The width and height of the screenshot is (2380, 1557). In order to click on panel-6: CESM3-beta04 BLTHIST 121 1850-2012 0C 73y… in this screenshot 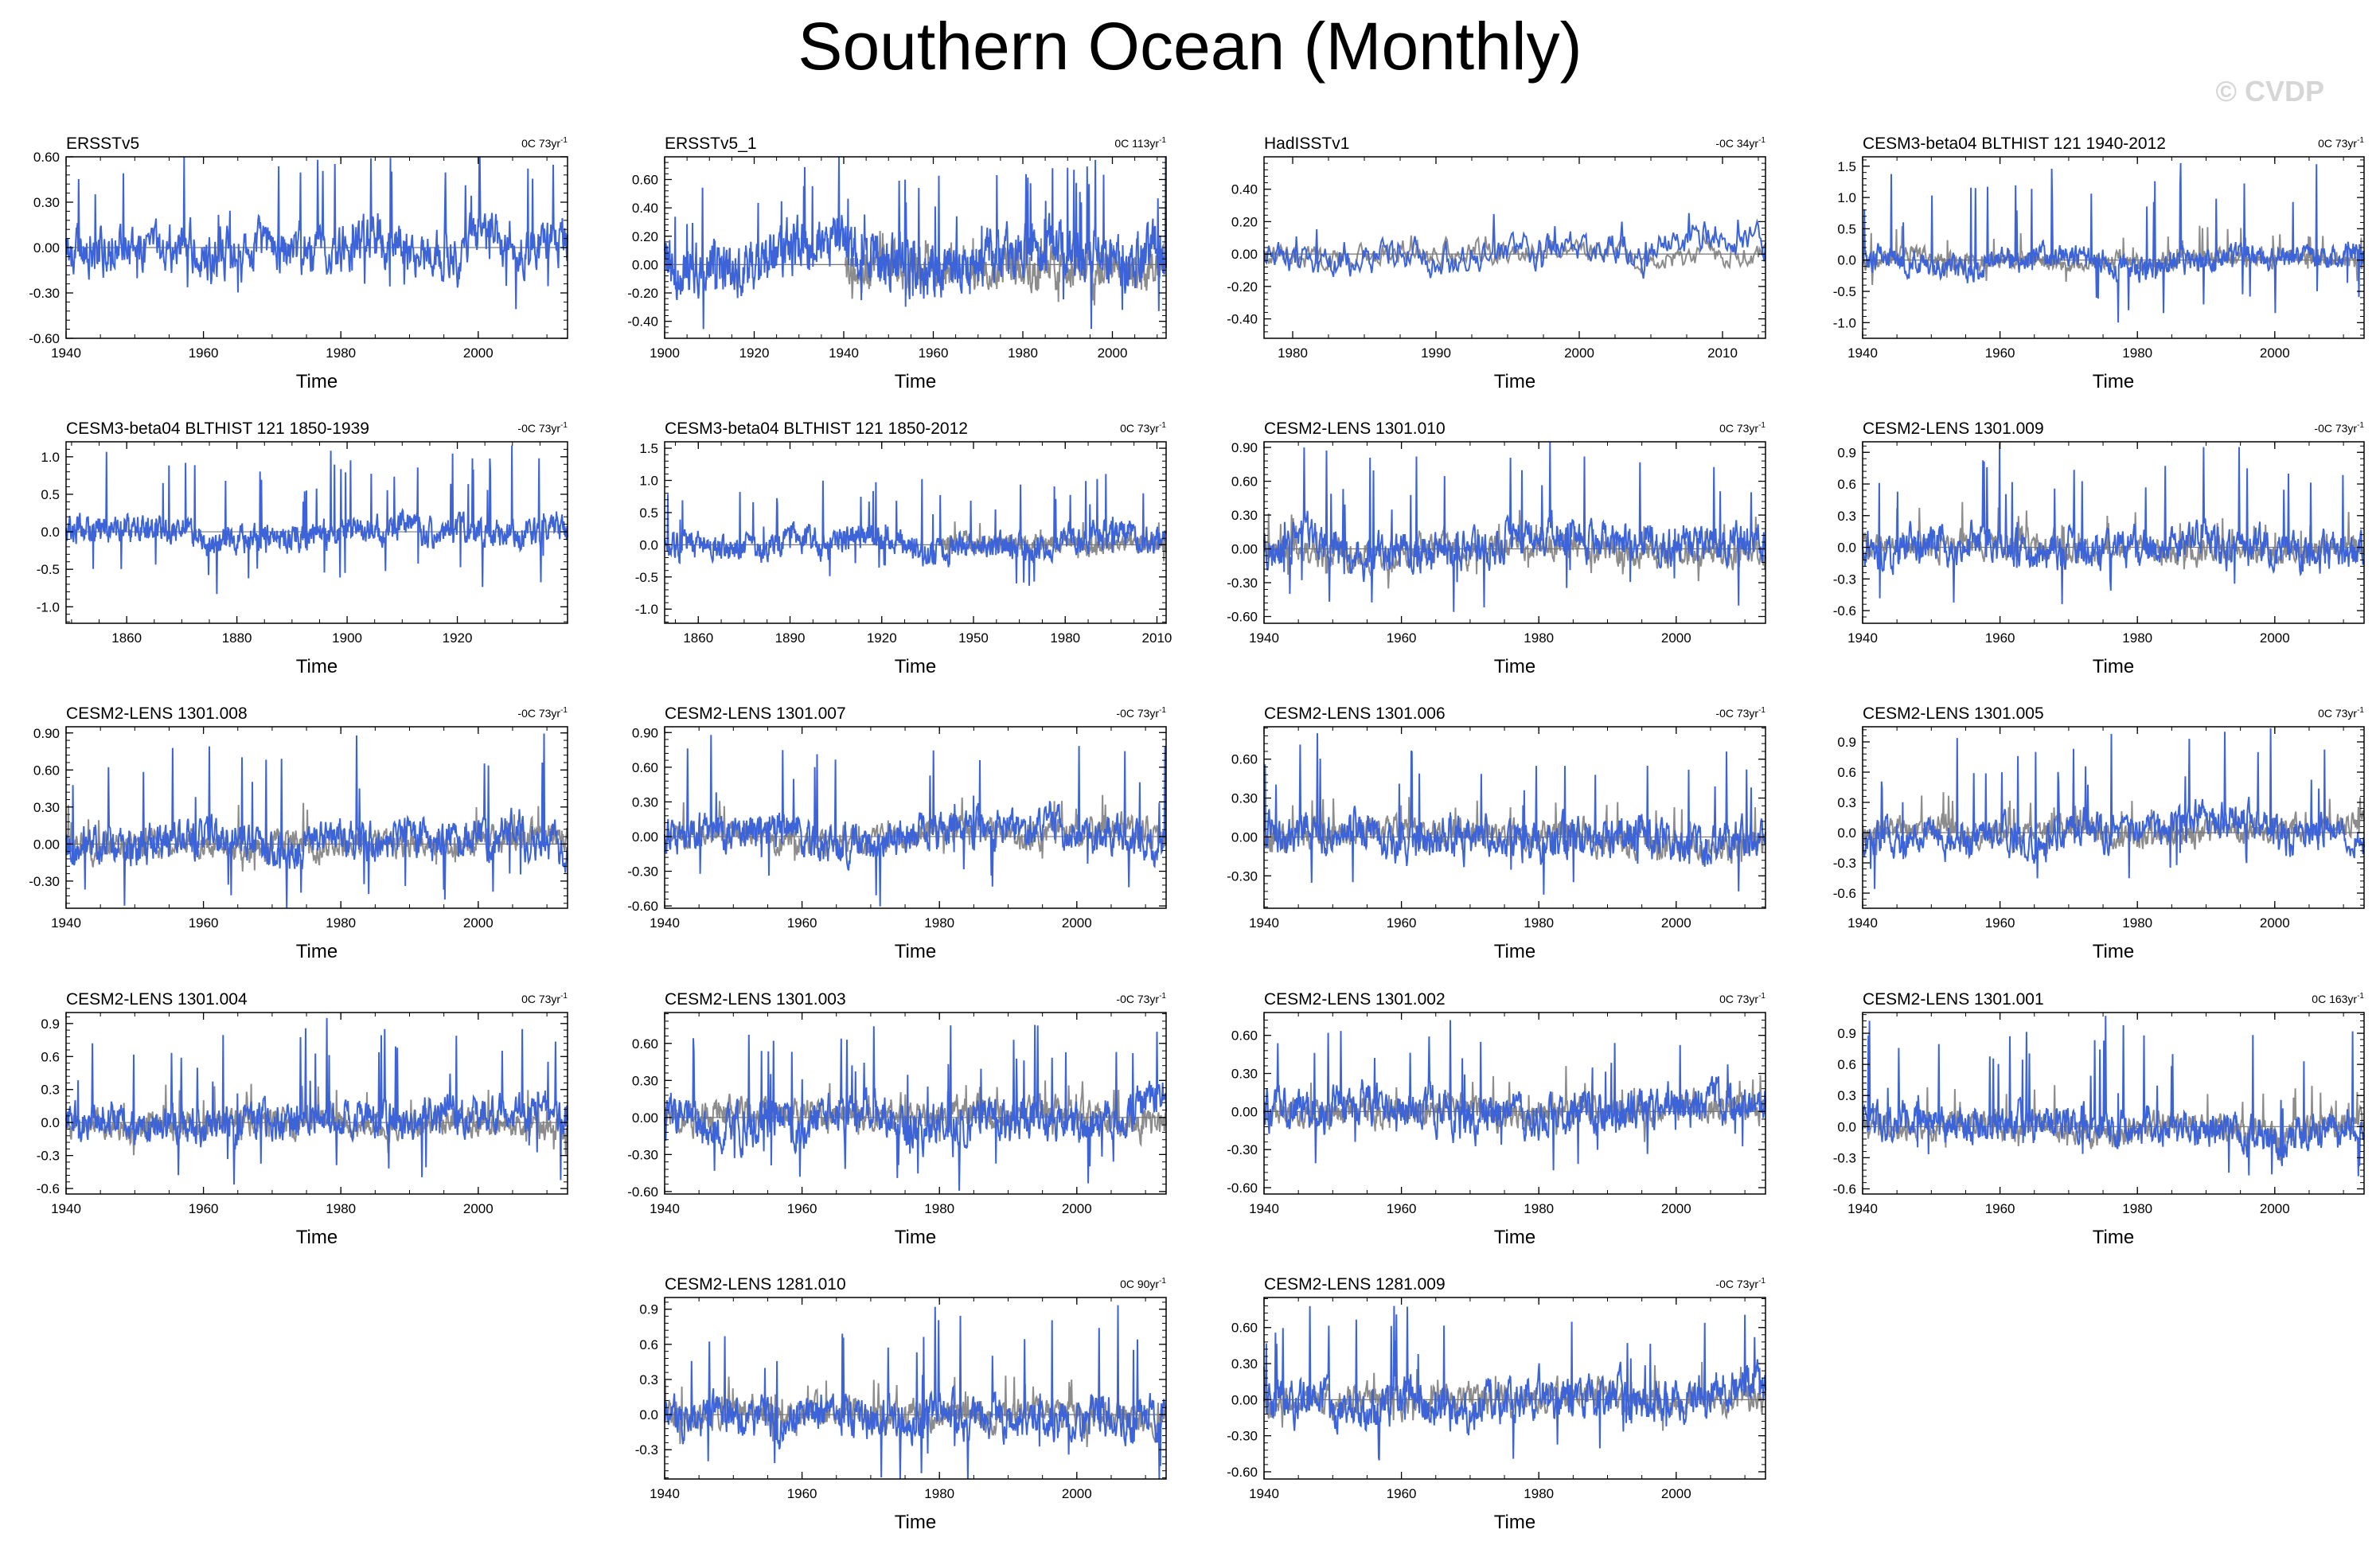, I will do `click(903, 548)`.